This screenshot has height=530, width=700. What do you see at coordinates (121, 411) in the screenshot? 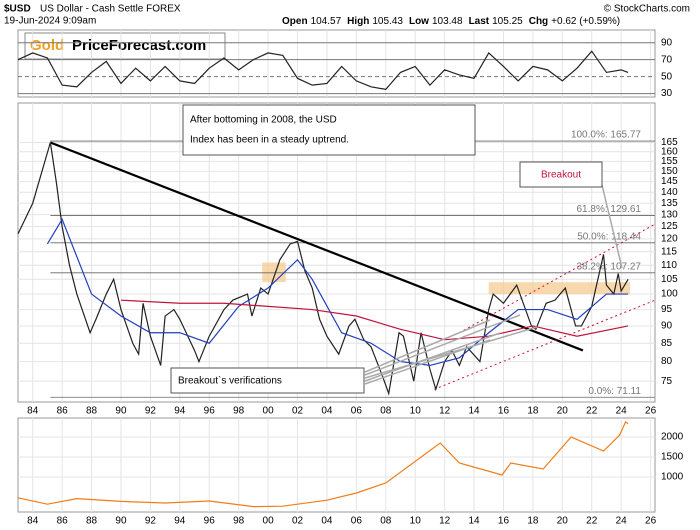
I see `x-tick-label: 90` at bounding box center [121, 411].